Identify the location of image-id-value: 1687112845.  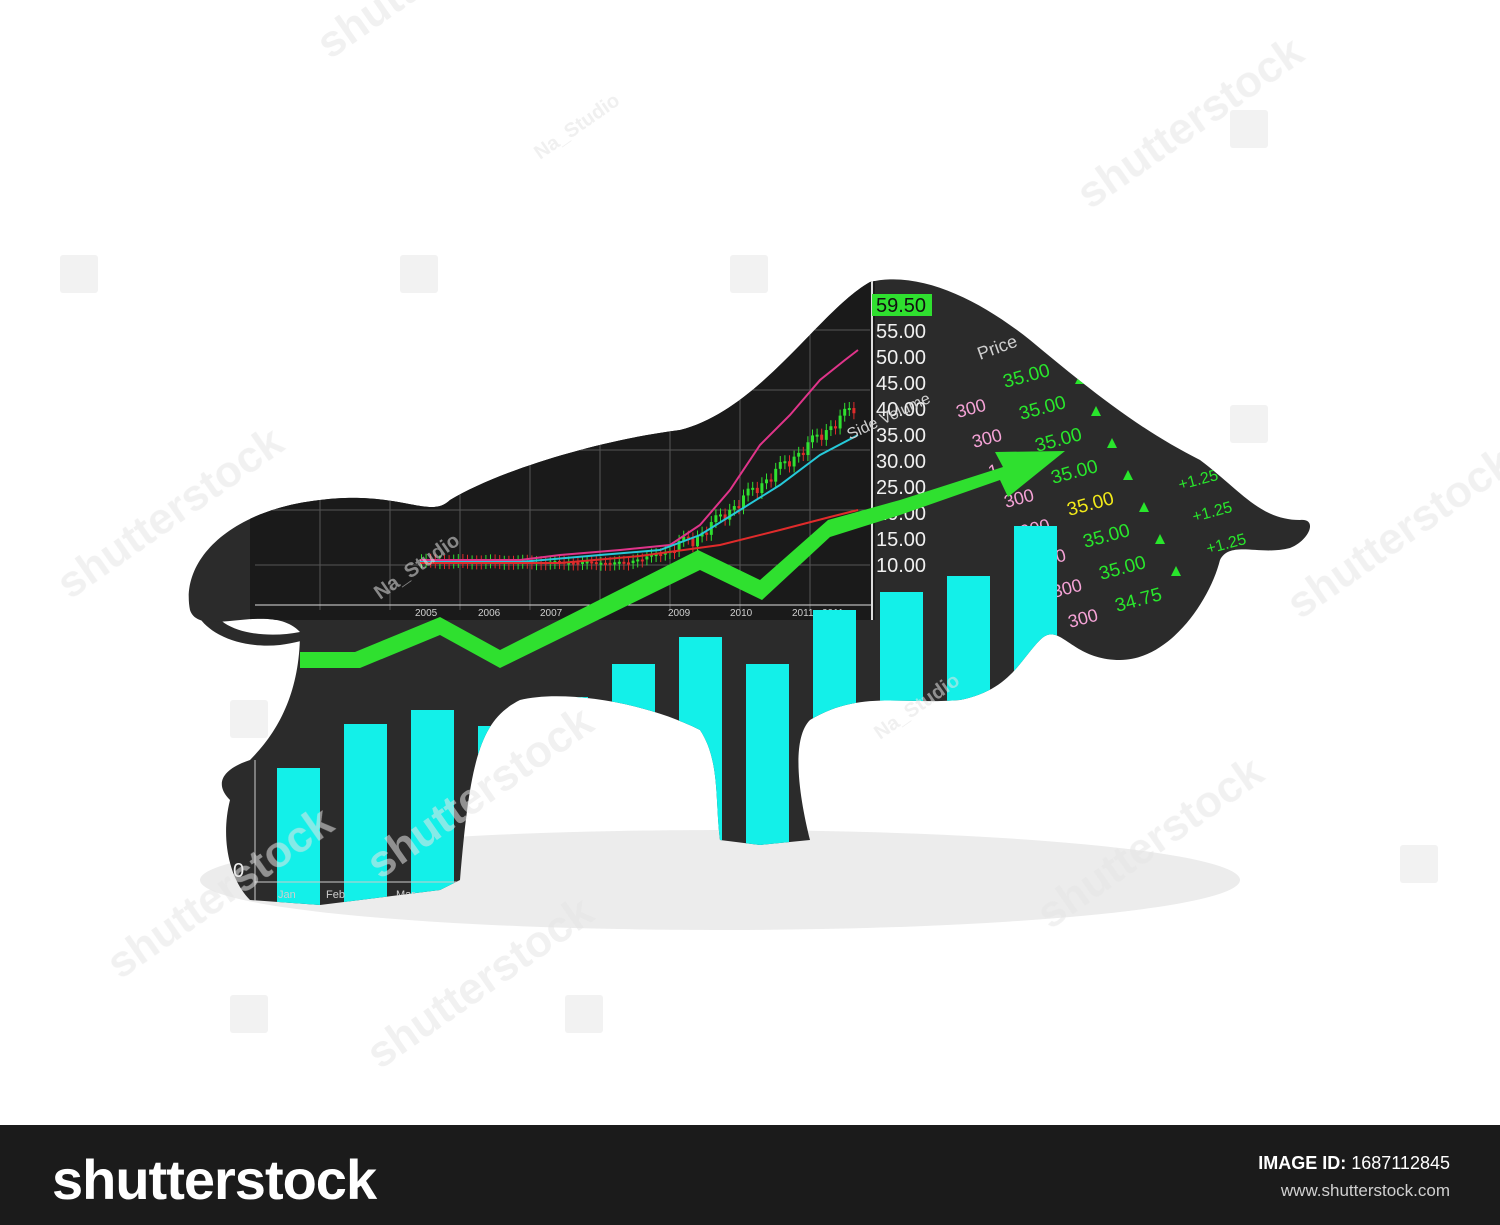
(1400, 1163).